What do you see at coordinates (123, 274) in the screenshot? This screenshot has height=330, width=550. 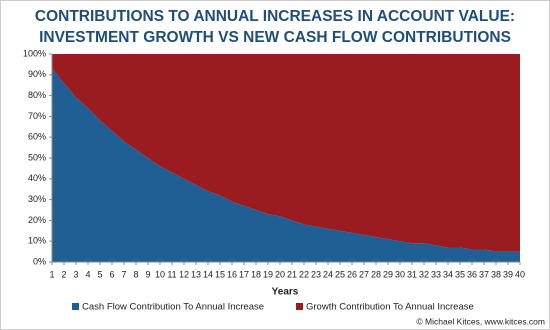 I see `x-tick-label: 7` at bounding box center [123, 274].